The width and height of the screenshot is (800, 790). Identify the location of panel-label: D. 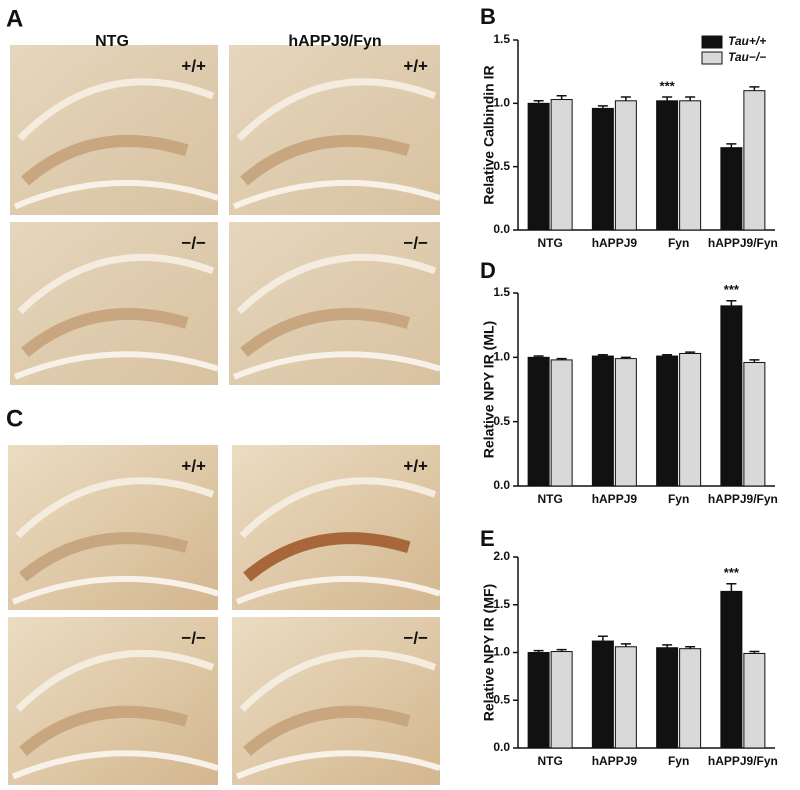
(488, 270).